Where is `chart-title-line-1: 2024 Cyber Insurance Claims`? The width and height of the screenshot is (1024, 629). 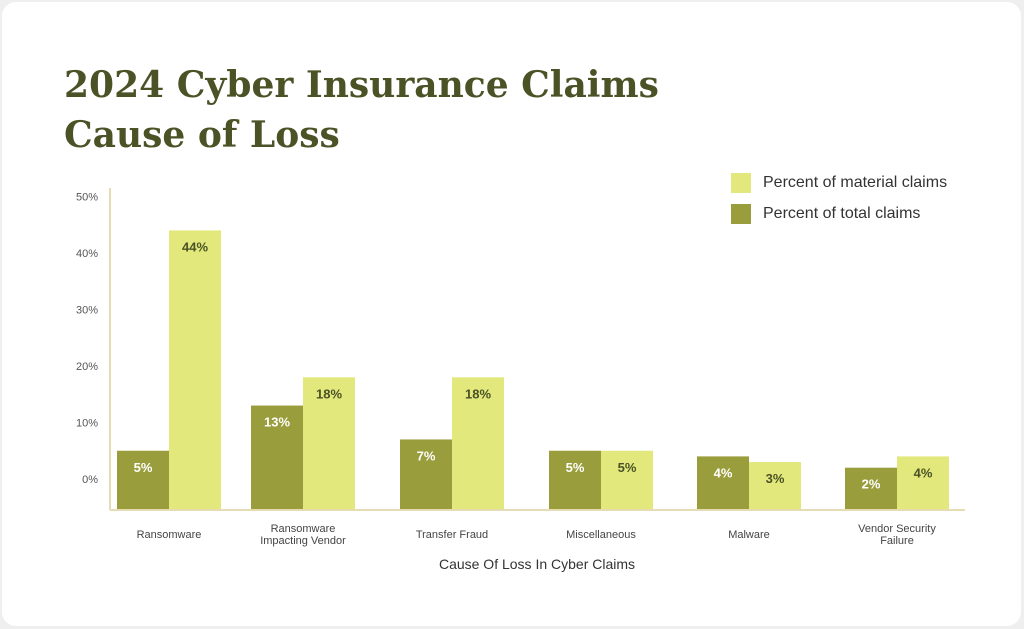
chart-title-line-1: 2024 Cyber Insurance Claims is located at coordinates (361, 85).